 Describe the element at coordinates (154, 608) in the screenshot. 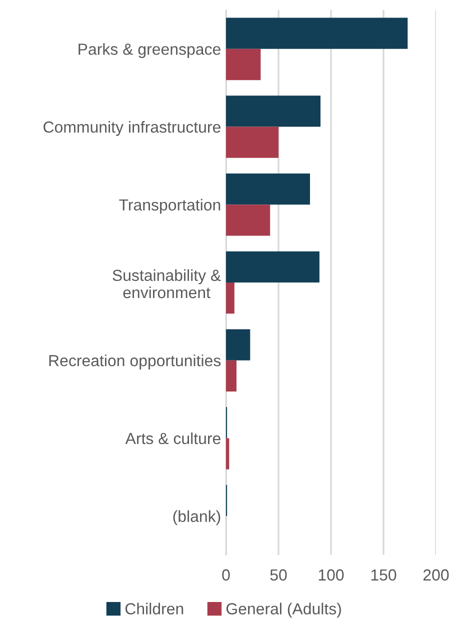

I see `legend-label: Children` at that location.